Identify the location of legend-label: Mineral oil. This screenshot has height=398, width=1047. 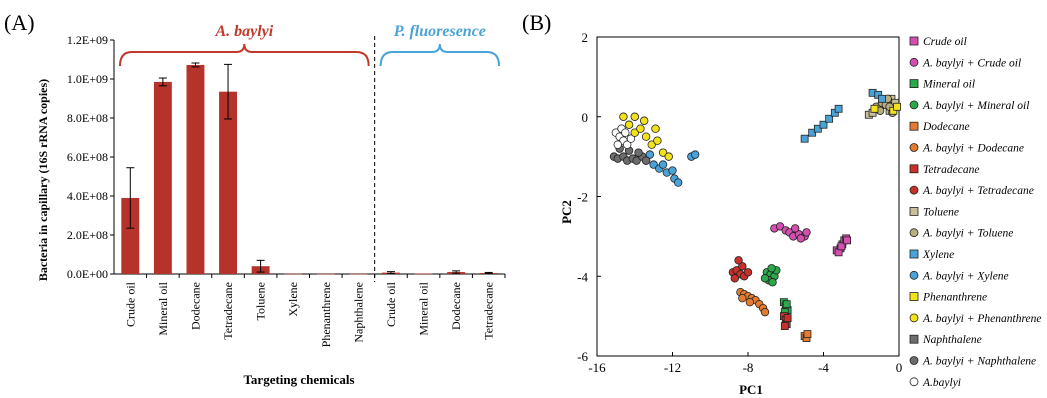
(948, 85).